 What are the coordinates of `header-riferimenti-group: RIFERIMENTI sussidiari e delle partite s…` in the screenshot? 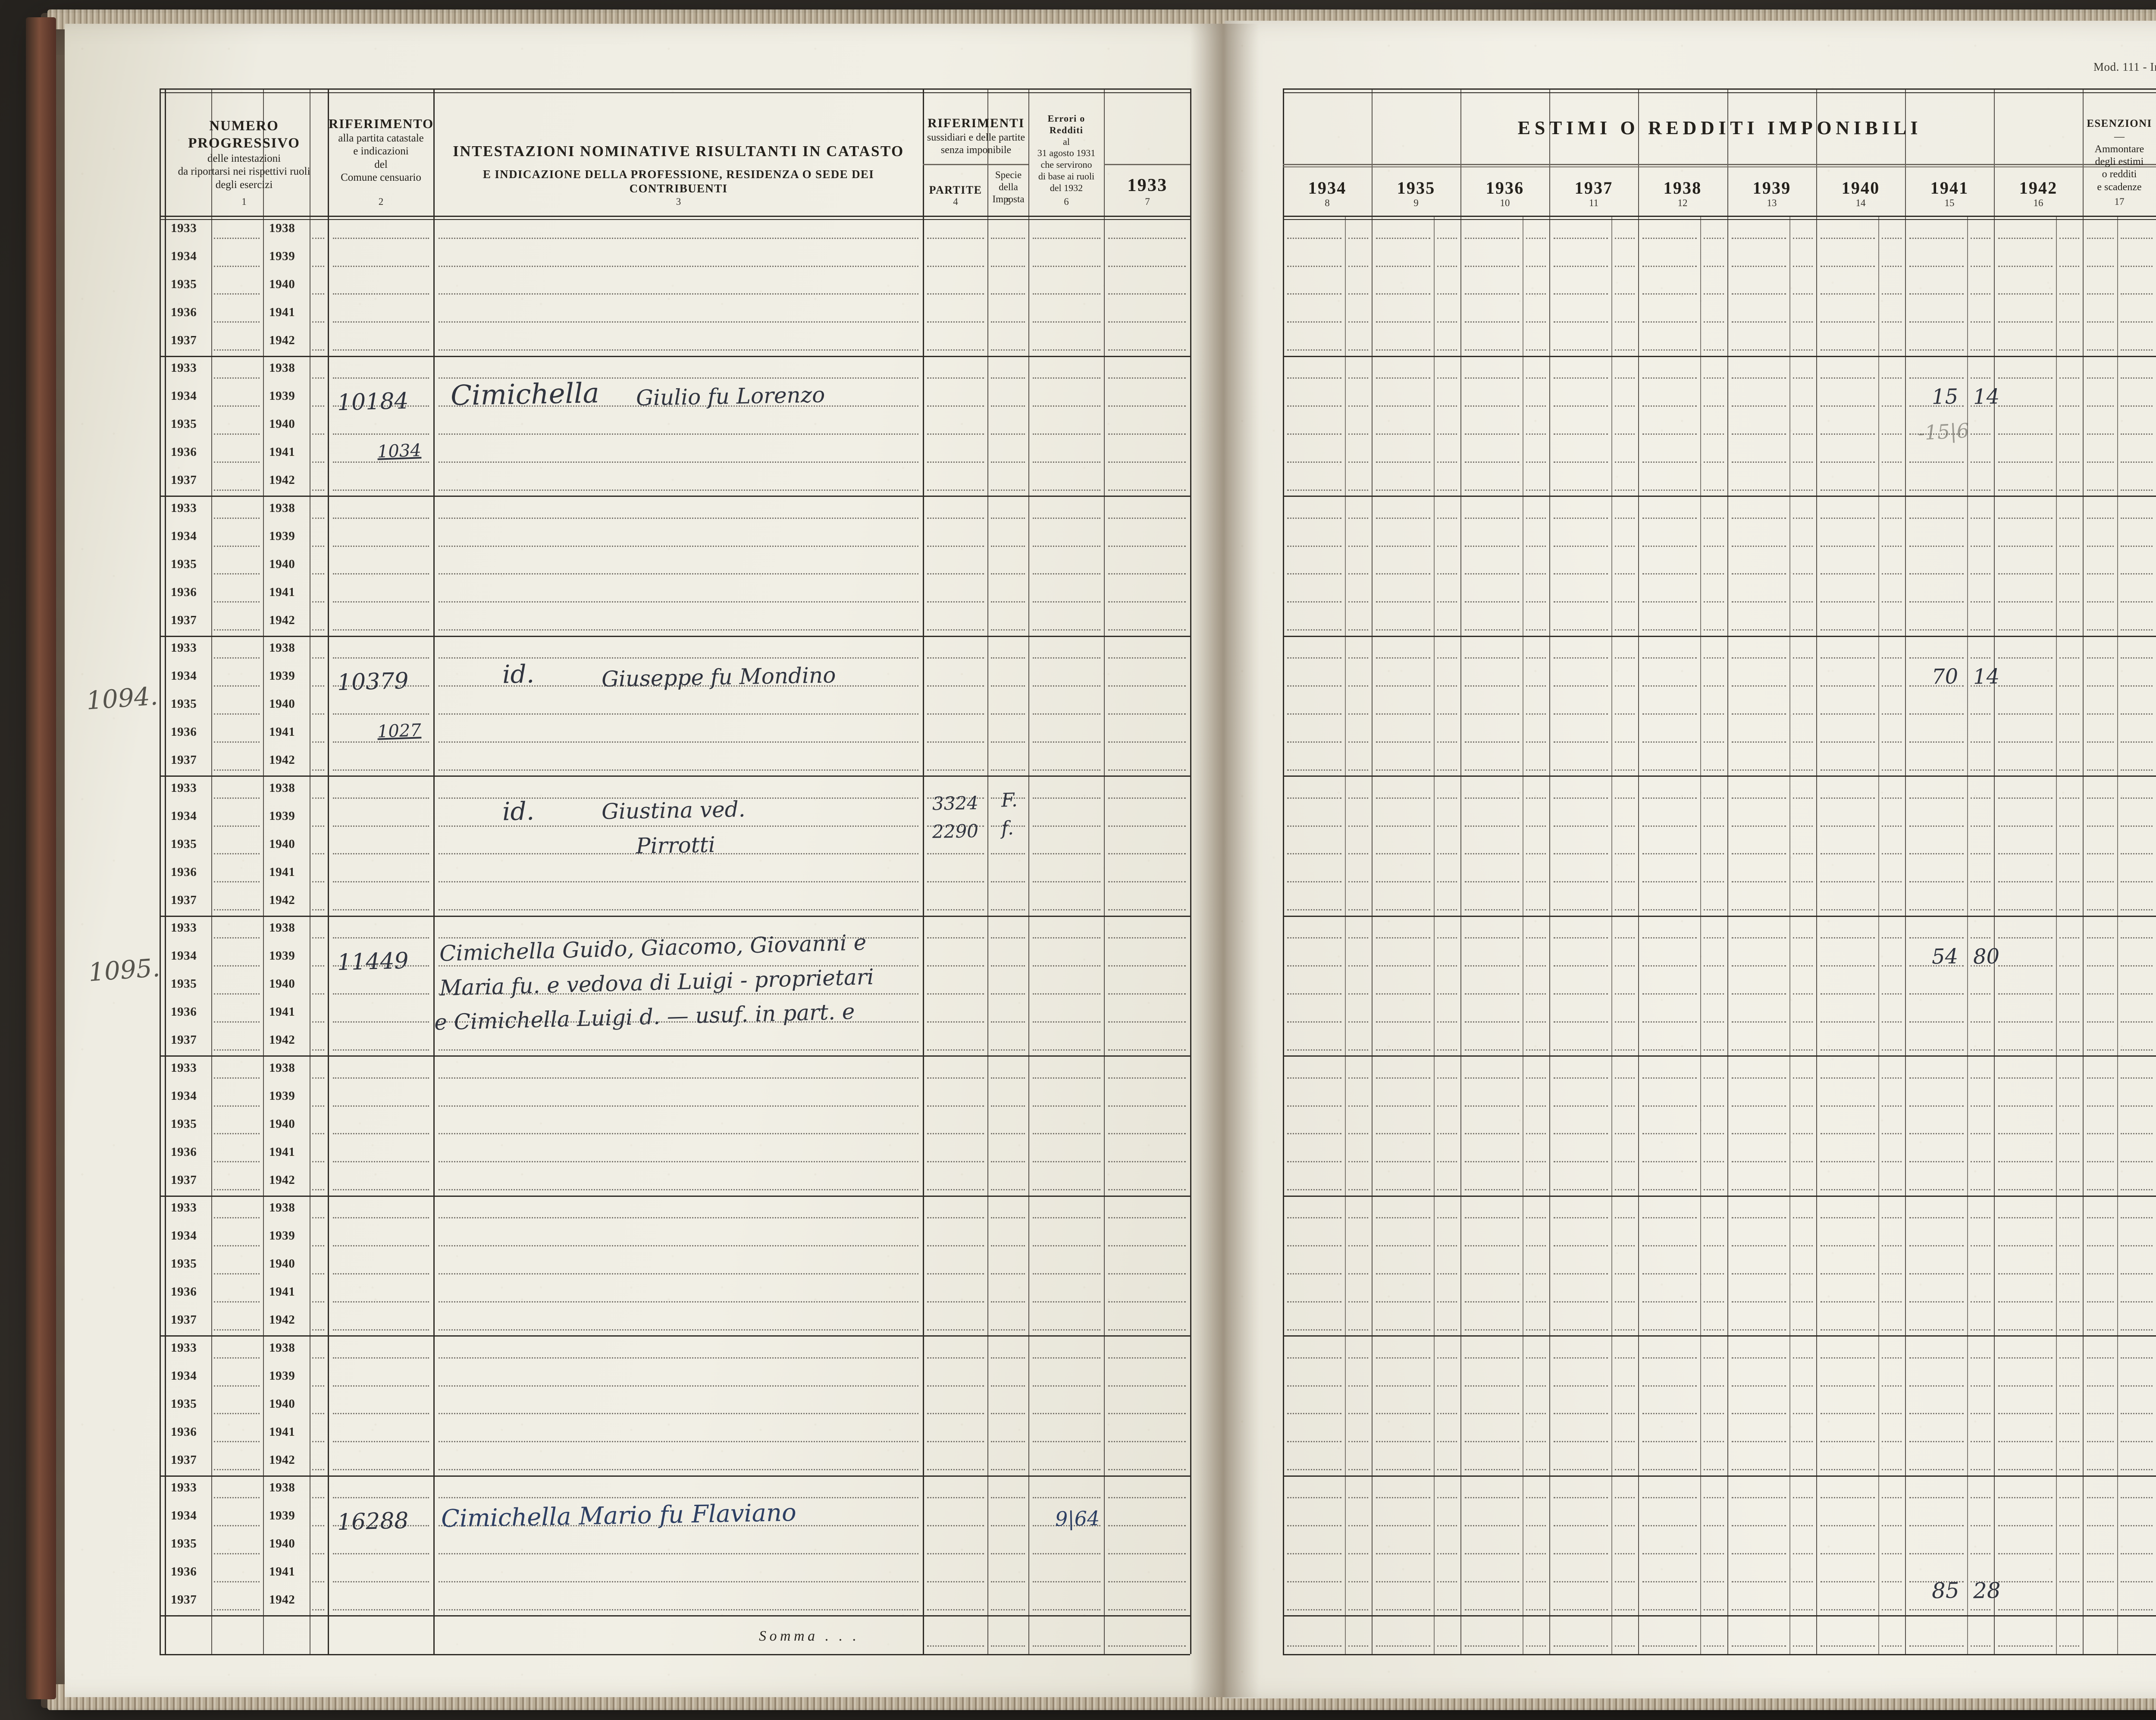 It's located at (976, 136).